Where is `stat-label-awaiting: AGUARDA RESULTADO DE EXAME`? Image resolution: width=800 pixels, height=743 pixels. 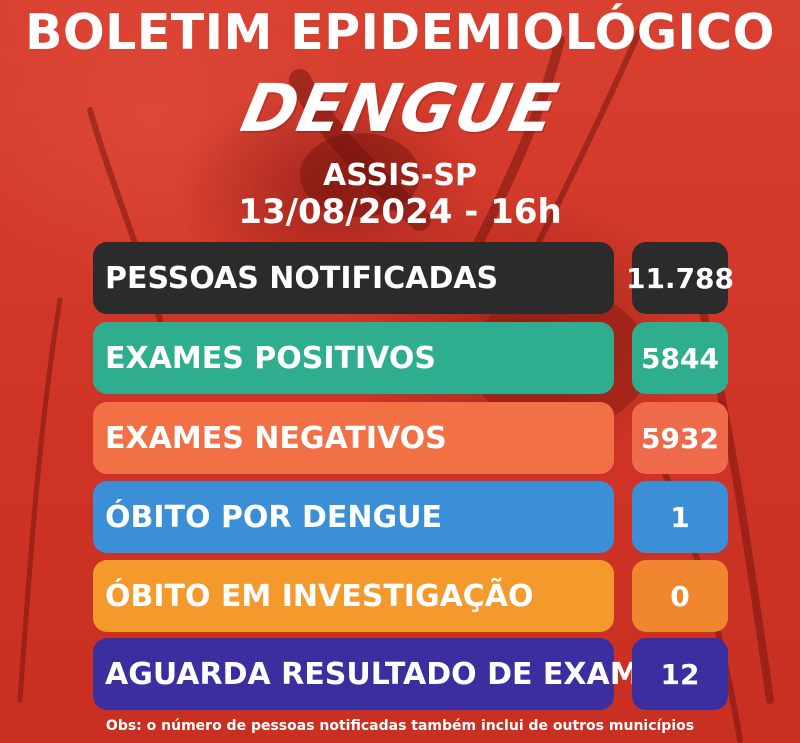 stat-label-awaiting: AGUARDA RESULTADO DE EXAME is located at coordinates (376, 674).